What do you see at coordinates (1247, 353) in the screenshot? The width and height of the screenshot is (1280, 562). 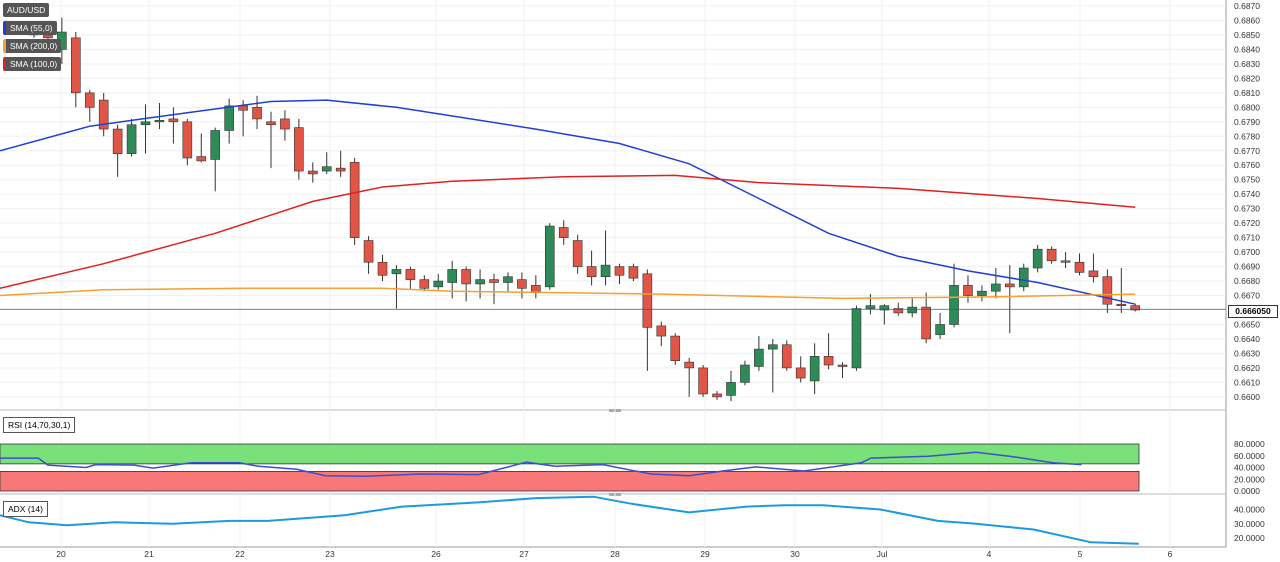 I see `price-tick-label: 0.6630` at bounding box center [1247, 353].